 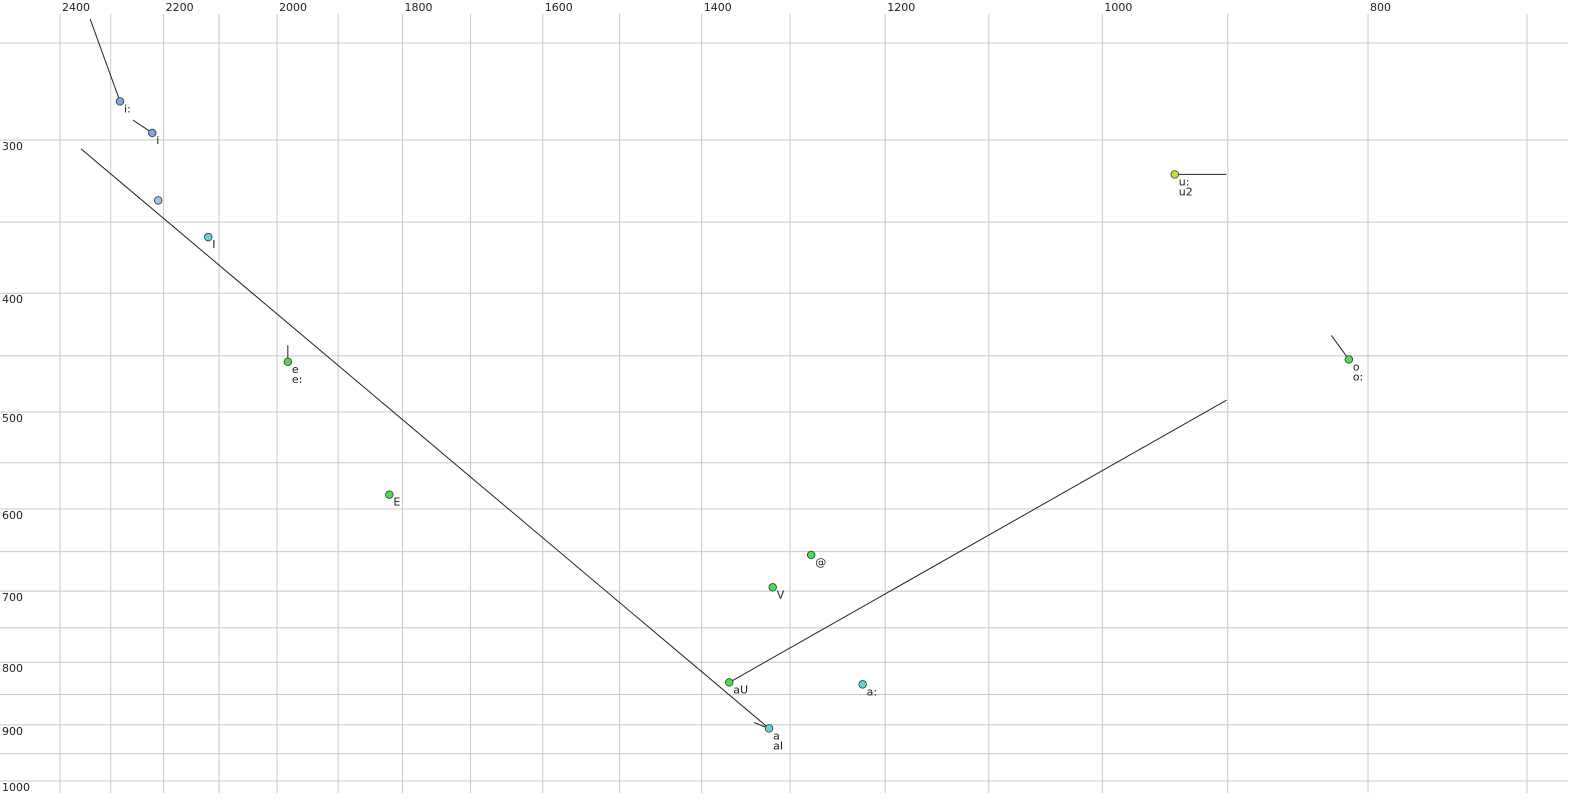 I want to click on x-tick-label: 800, so click(x=1380, y=7).